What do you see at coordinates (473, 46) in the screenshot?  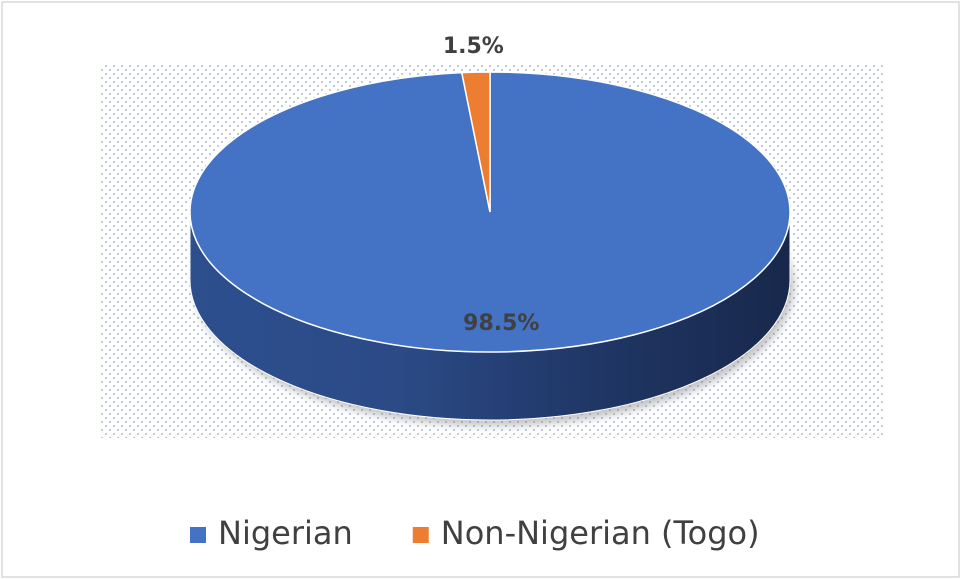 I see `data-label: 1.5%` at bounding box center [473, 46].